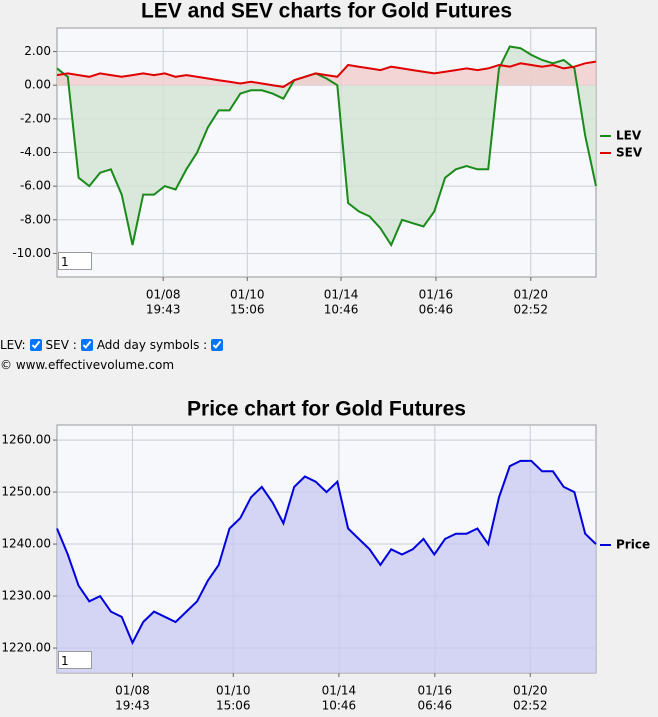  Describe the element at coordinates (61, 345) in the screenshot. I see `sev-label: SEV :` at that location.